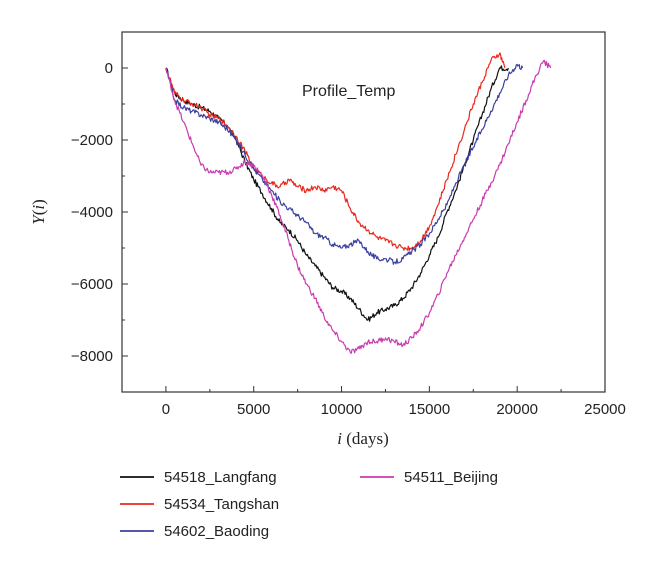 The width and height of the screenshot is (660, 571). I want to click on x-tick-label: 5000, so click(253, 409).